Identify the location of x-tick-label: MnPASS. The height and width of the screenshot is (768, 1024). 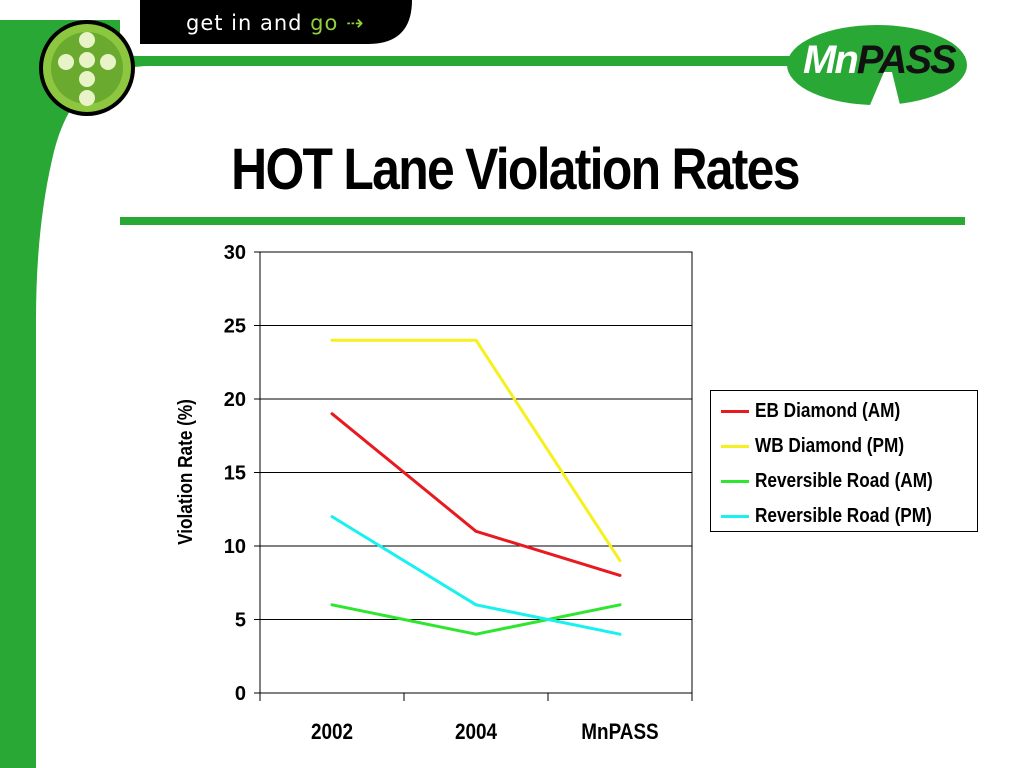
(619, 732).